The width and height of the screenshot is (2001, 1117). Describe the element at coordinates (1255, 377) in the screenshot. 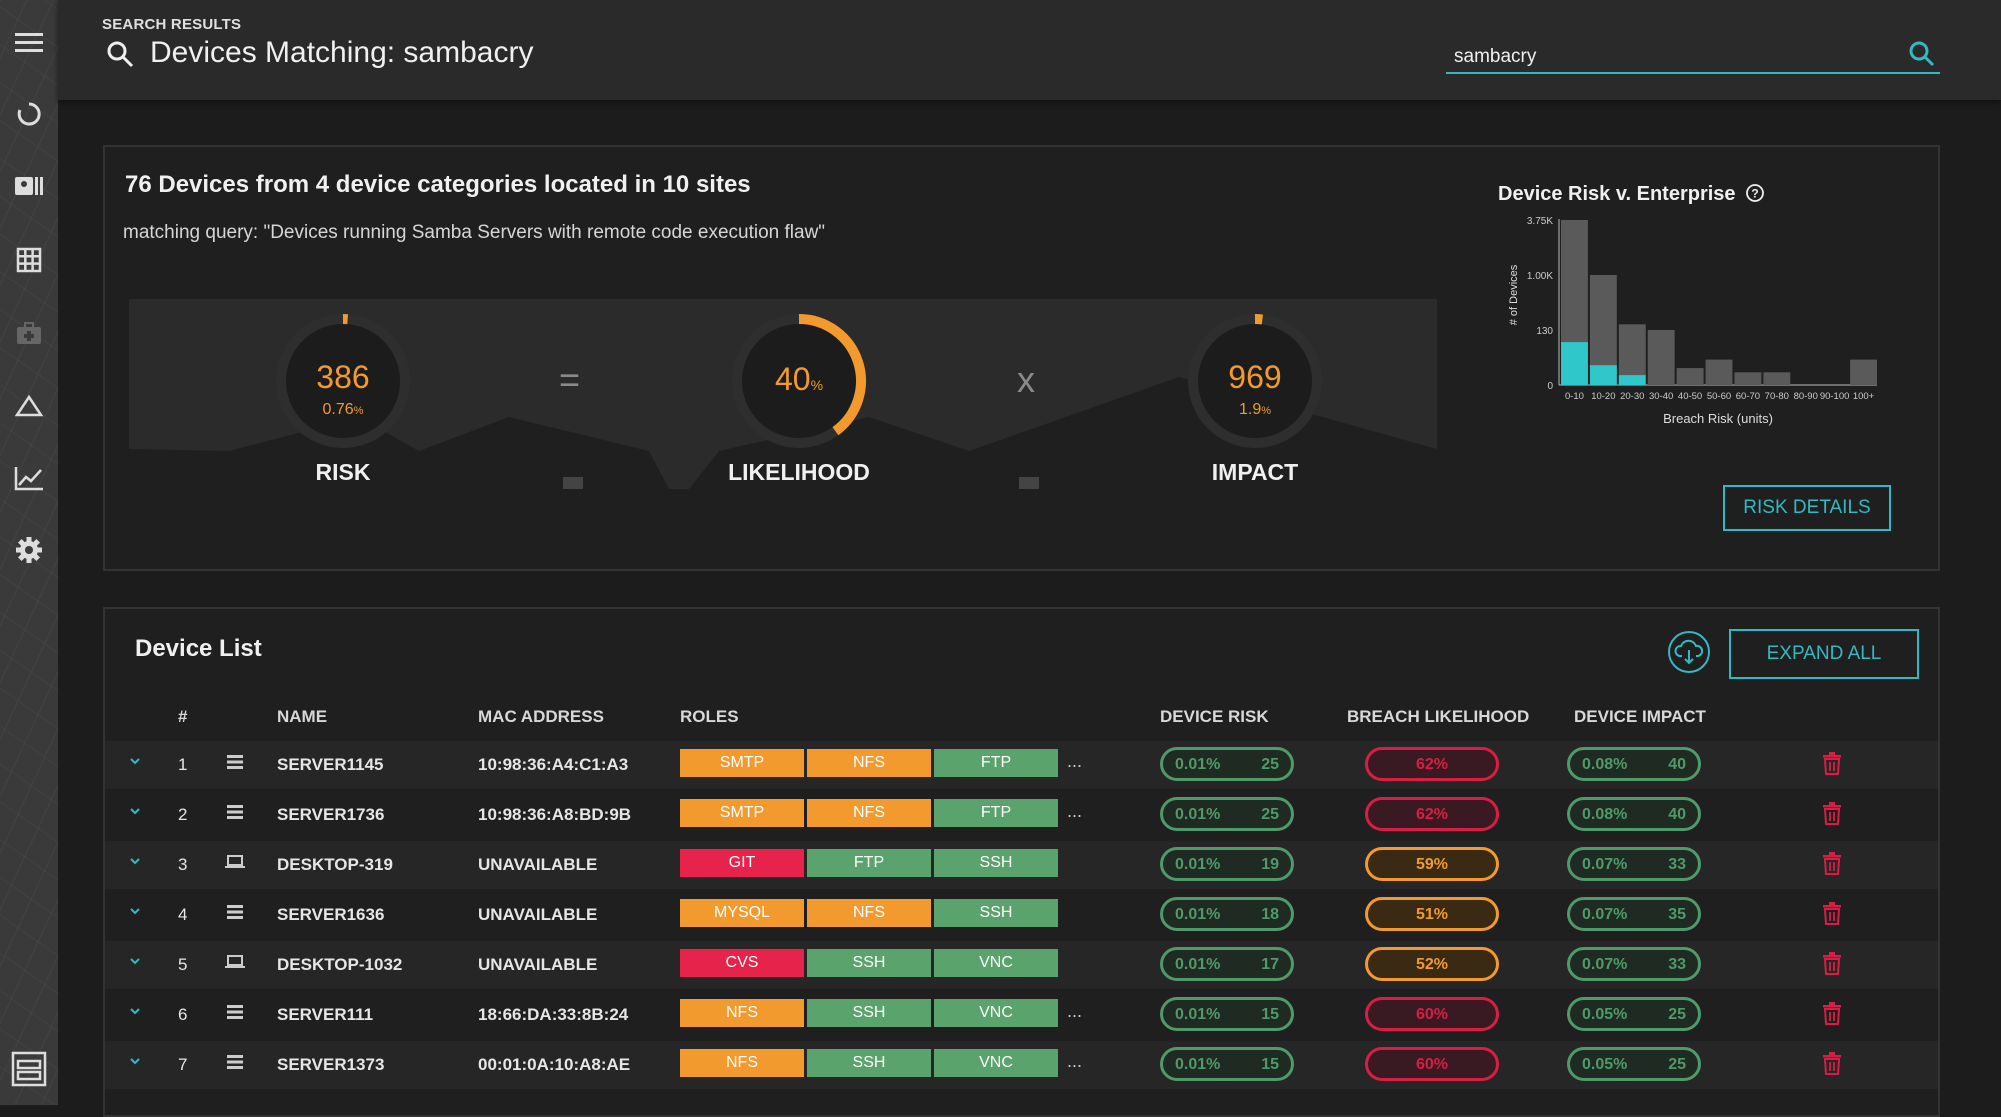

I see `impact-value: 969` at that location.